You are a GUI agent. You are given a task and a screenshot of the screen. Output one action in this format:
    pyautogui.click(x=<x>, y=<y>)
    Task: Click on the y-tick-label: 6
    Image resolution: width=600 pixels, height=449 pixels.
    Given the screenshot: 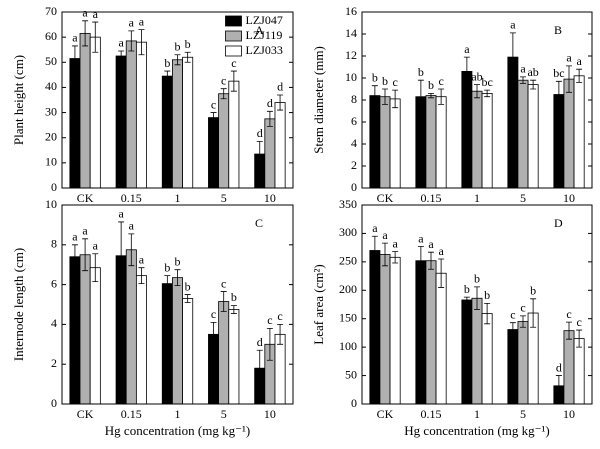 What is the action you would take?
    pyautogui.click(x=354, y=121)
    